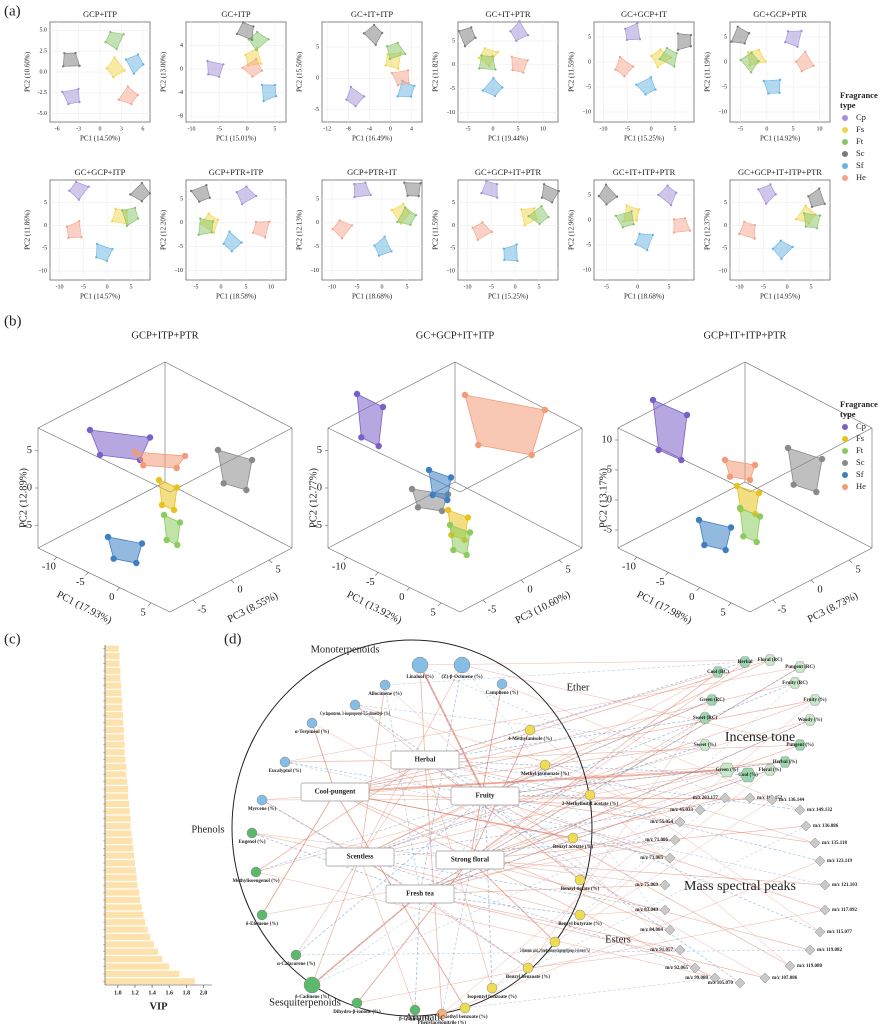  I want to click on category-label: Fresh tea, so click(420, 894).